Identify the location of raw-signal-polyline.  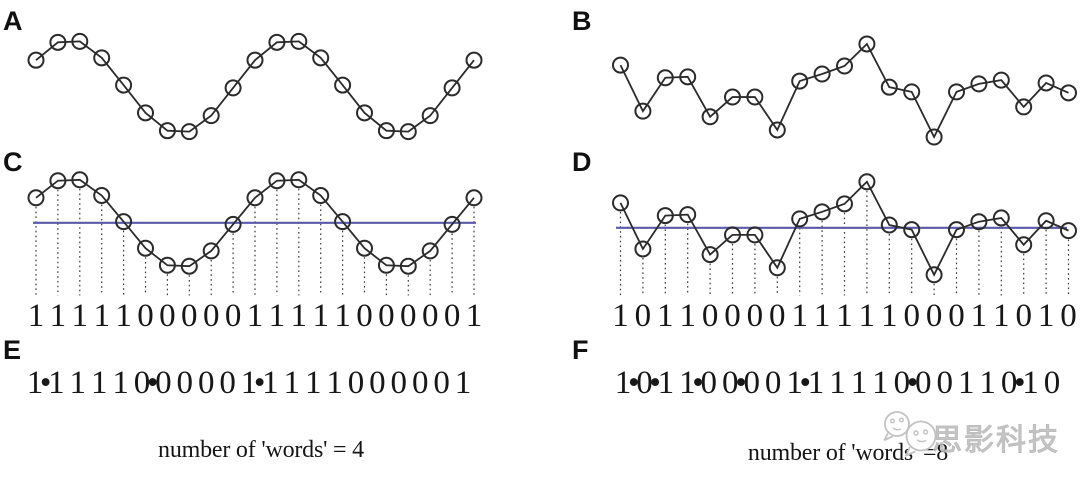
(255, 86).